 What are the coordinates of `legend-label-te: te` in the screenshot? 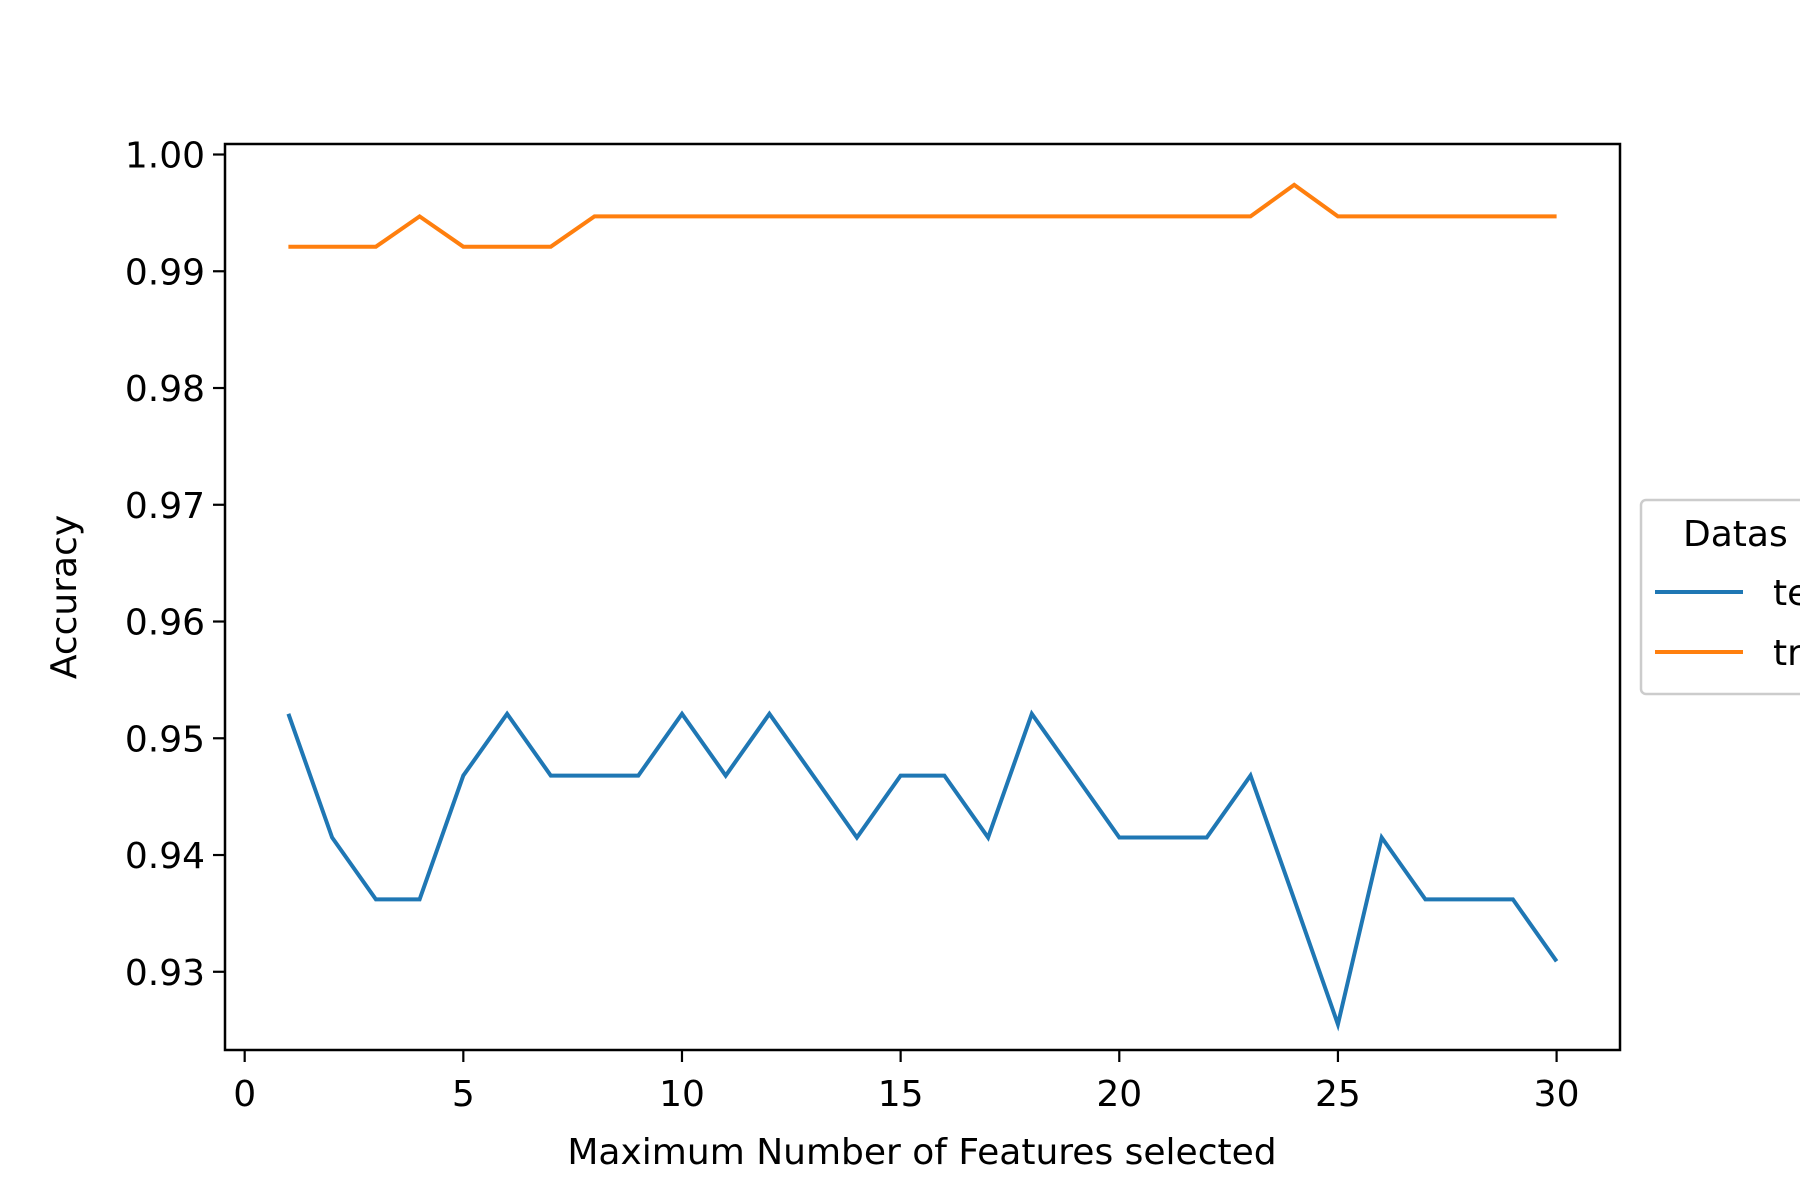 It's located at (1786, 593).